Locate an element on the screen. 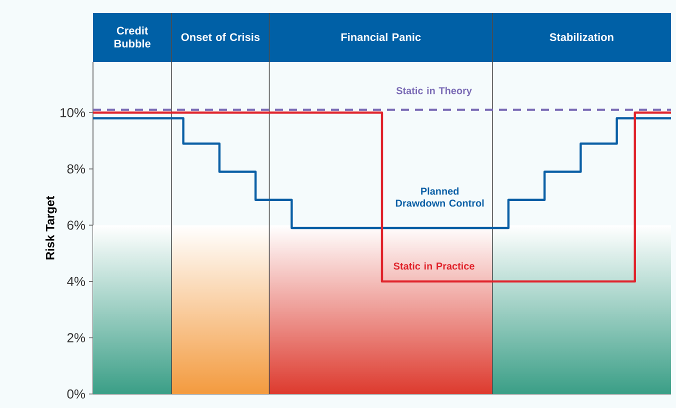  text: Stabilization is located at coordinates (582, 37).